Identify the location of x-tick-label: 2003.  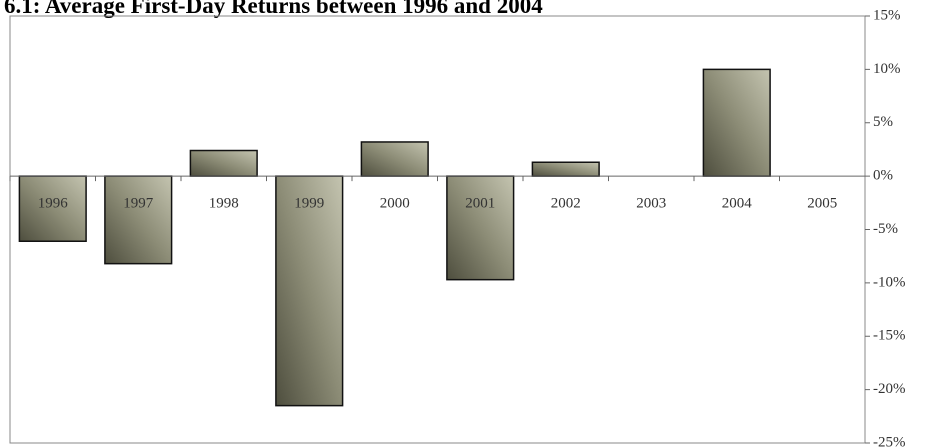
(651, 204).